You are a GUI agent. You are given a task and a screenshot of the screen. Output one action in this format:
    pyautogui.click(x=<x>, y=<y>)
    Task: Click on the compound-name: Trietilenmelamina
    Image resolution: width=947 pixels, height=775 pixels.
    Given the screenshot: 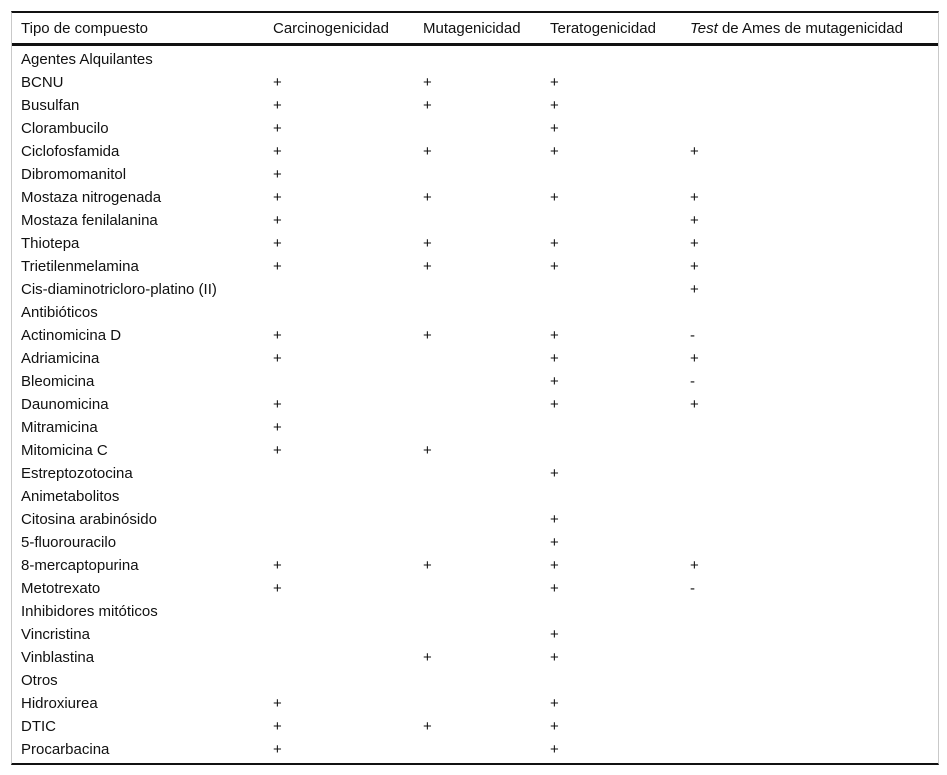 What is the action you would take?
    pyautogui.click(x=80, y=266)
    